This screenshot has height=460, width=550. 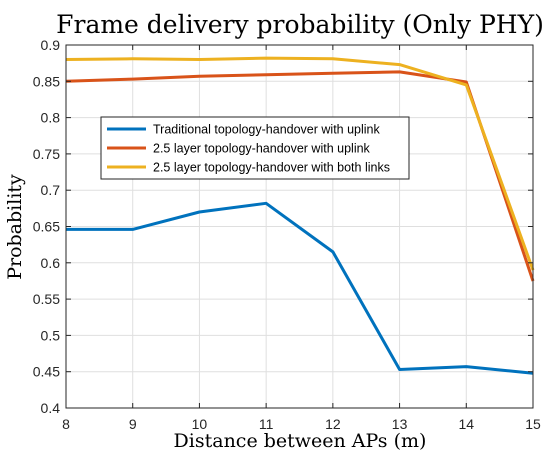 What do you see at coordinates (51, 263) in the screenshot?
I see `y-tick-label: 0.6` at bounding box center [51, 263].